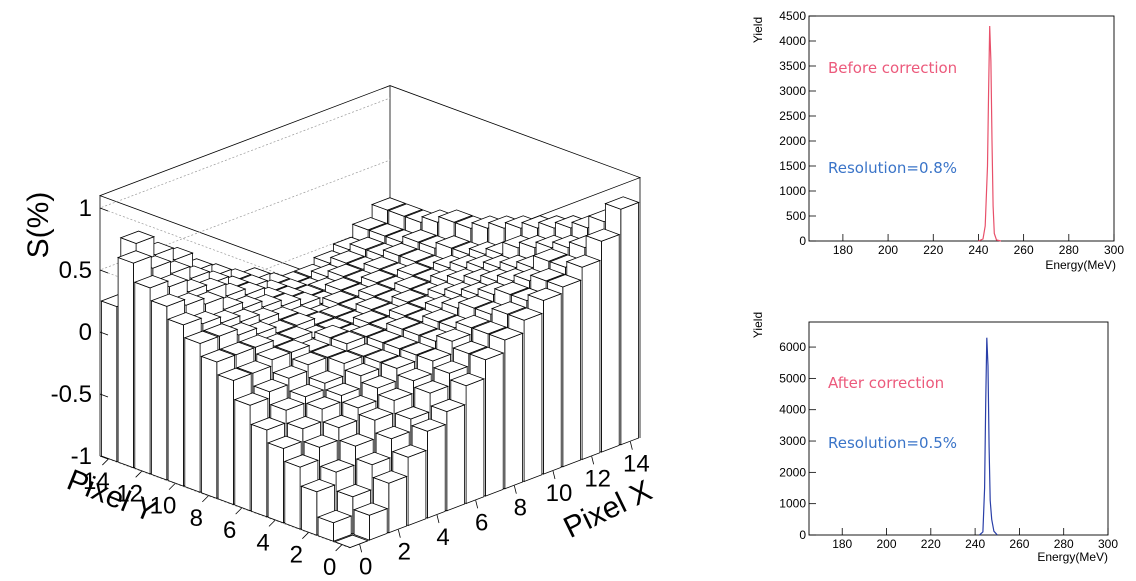 The height and width of the screenshot is (581, 1136). I want to click on lego-bar, so click(334, 525).